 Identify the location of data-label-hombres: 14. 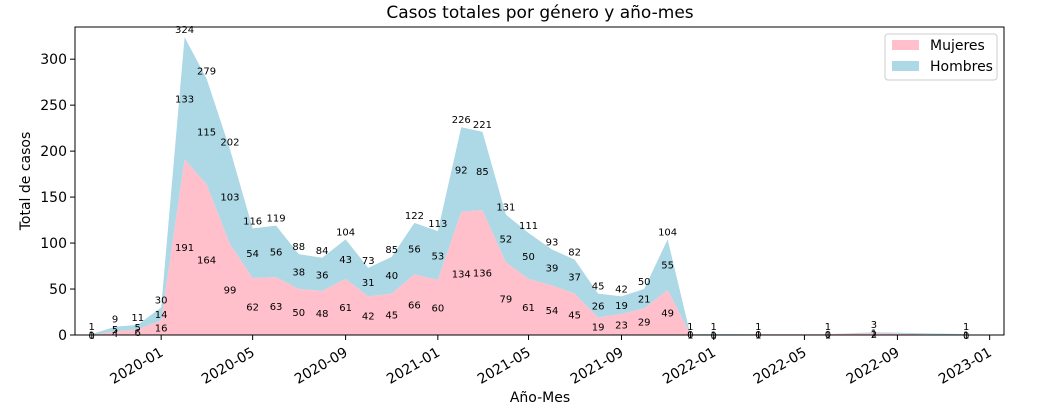
(161, 315).